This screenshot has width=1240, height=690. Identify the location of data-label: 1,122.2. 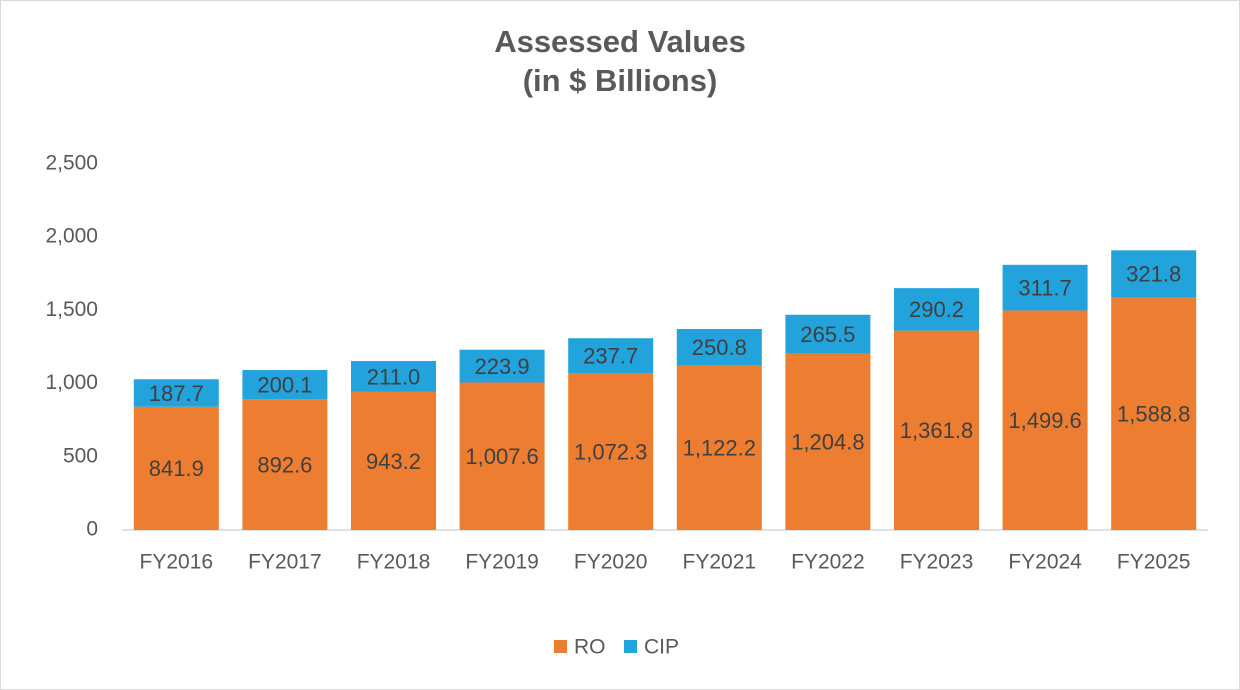
(719, 448).